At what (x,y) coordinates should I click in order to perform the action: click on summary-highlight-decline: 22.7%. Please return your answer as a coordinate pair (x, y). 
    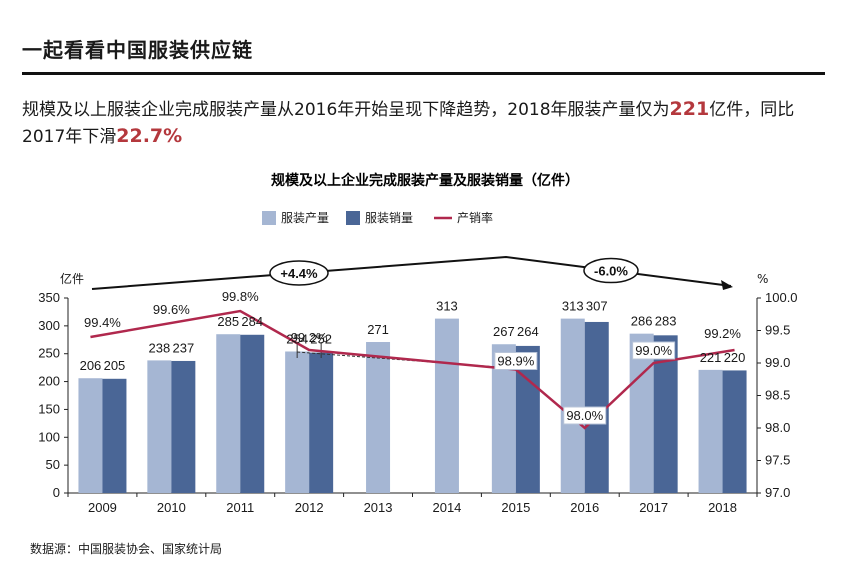
    Looking at the image, I should click on (149, 136).